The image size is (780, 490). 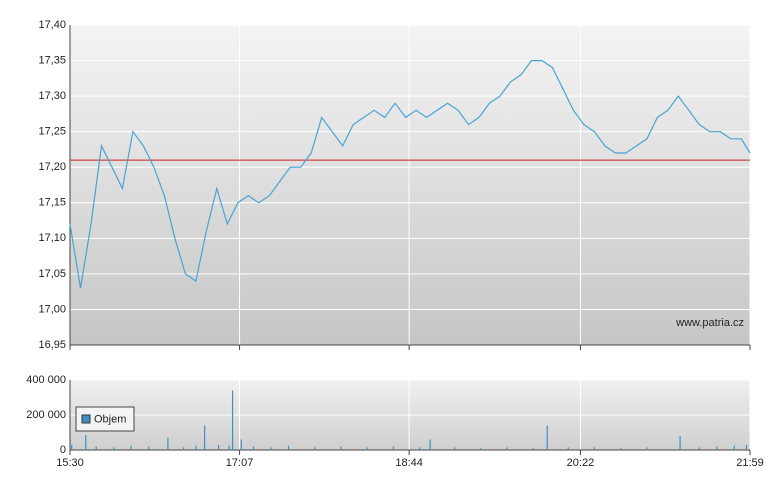 What do you see at coordinates (750, 463) in the screenshot?
I see `x-tick-label: 21:59` at bounding box center [750, 463].